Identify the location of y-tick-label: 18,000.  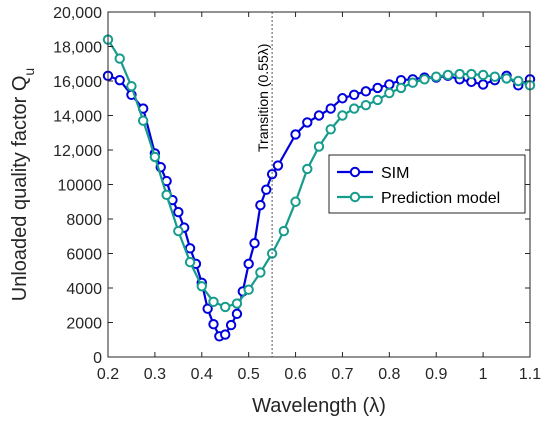
(77, 48).